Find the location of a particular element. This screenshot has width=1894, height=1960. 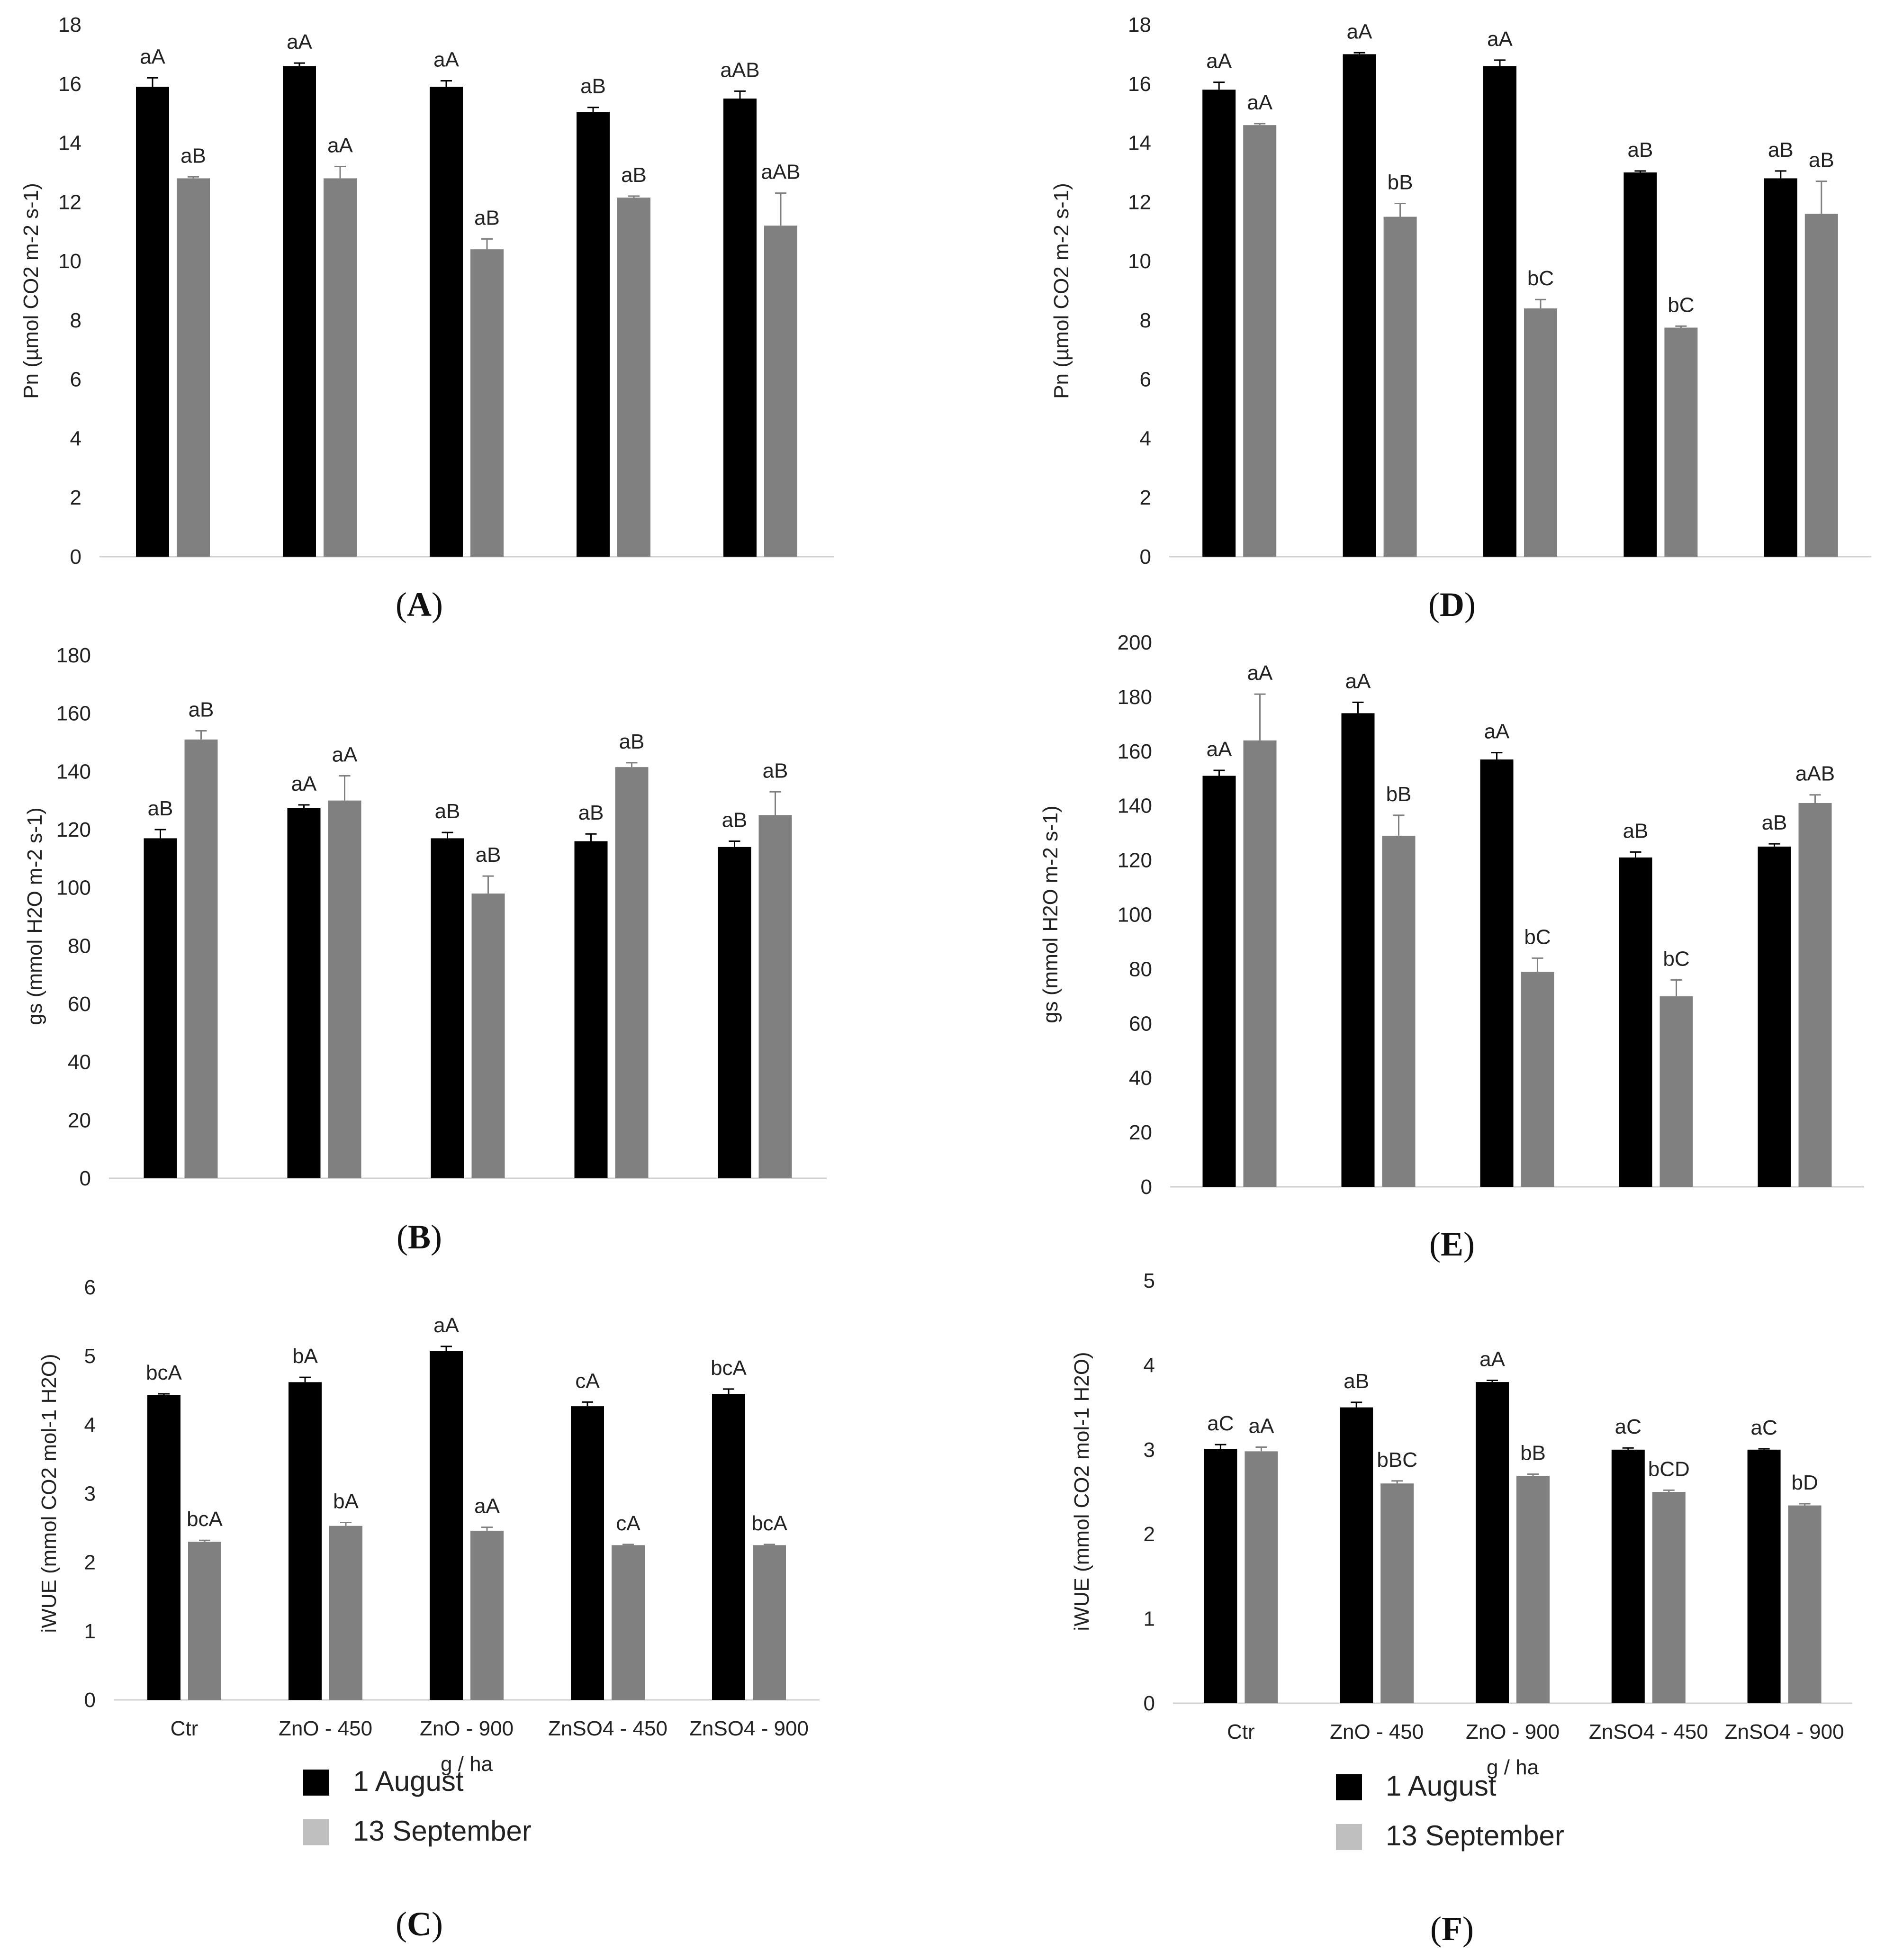

x-tick-label: ZnSO4 - 450 is located at coordinates (607, 1728).